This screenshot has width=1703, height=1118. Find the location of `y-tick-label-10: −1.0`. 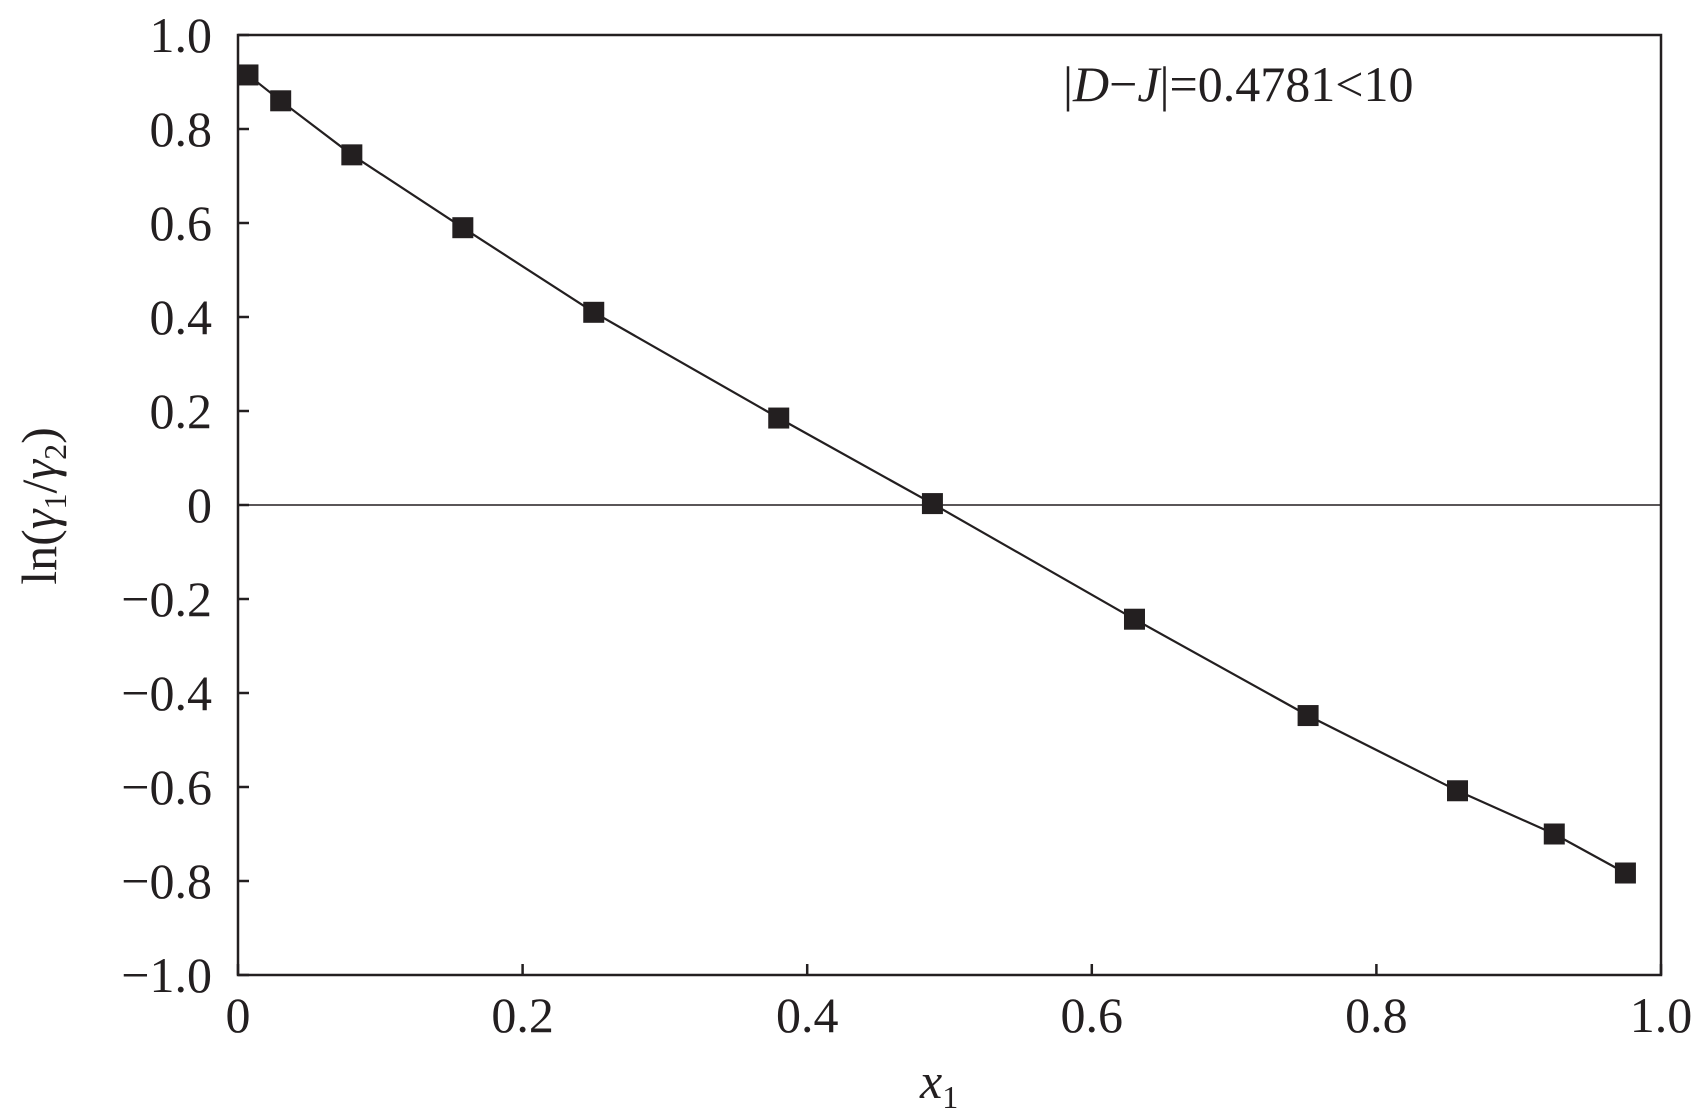

y-tick-label-10: −1.0 is located at coordinates (166, 975).